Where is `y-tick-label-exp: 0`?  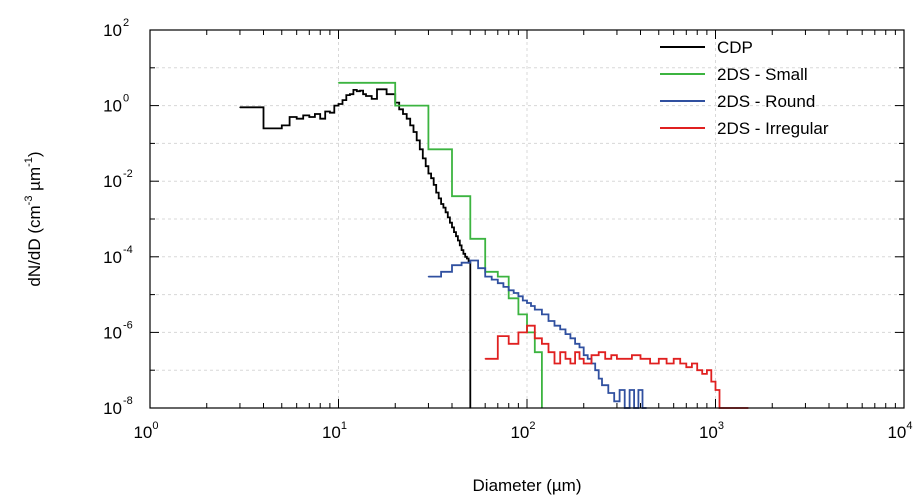
y-tick-label-exp: 0 is located at coordinates (126, 99).